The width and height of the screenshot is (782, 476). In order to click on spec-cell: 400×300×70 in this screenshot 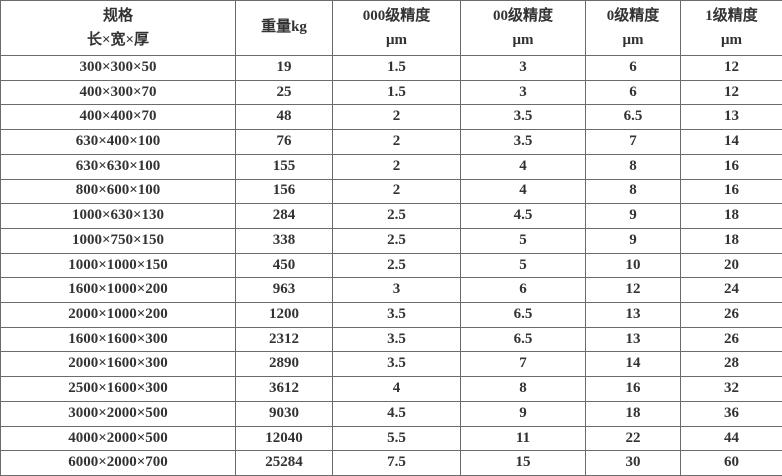, I will do `click(118, 92)`.